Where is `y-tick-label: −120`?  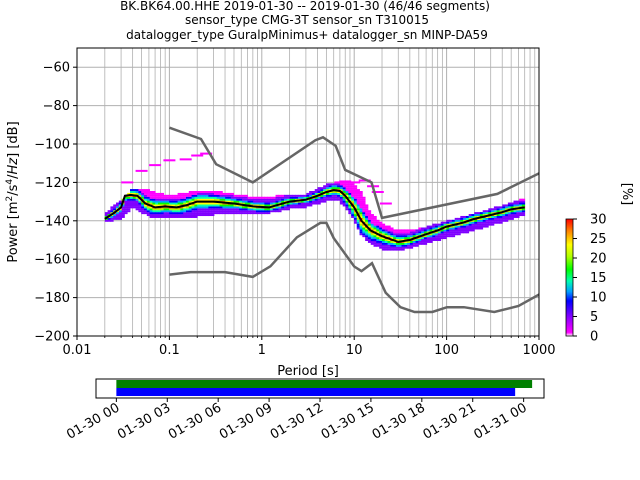 y-tick-label: −120 is located at coordinates (52, 183).